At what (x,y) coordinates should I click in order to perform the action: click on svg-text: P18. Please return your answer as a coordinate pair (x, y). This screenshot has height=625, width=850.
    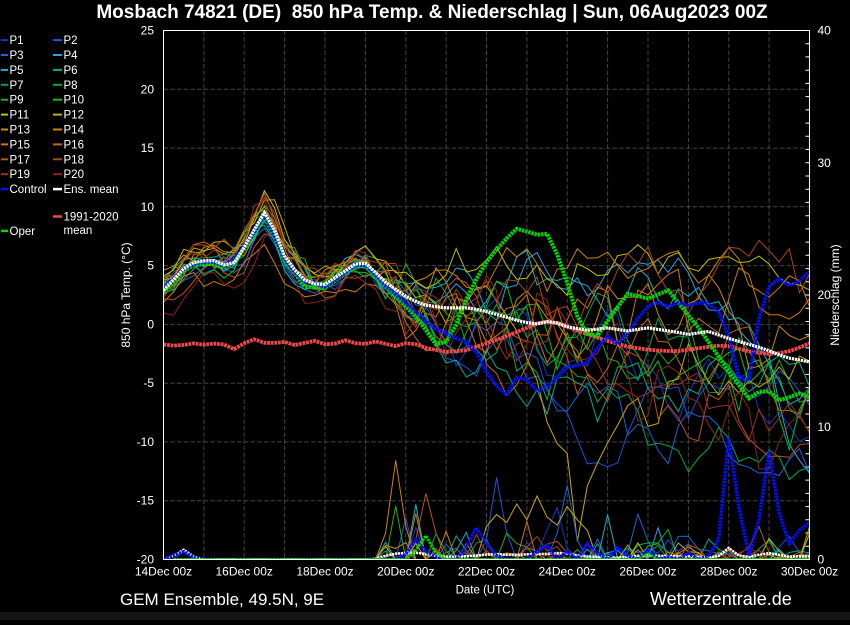
    Looking at the image, I should click on (74, 160).